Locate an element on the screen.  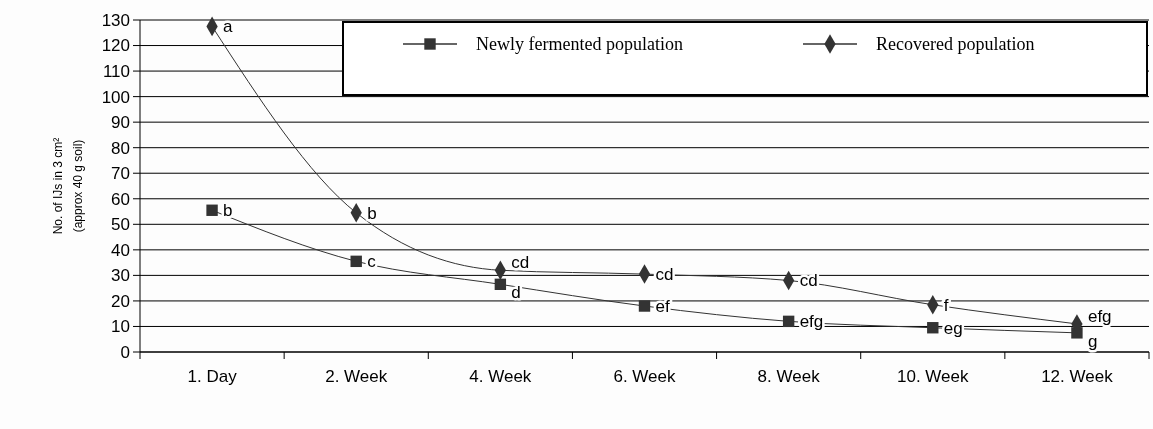
x-tick-label: 8. Week is located at coordinates (789, 376).